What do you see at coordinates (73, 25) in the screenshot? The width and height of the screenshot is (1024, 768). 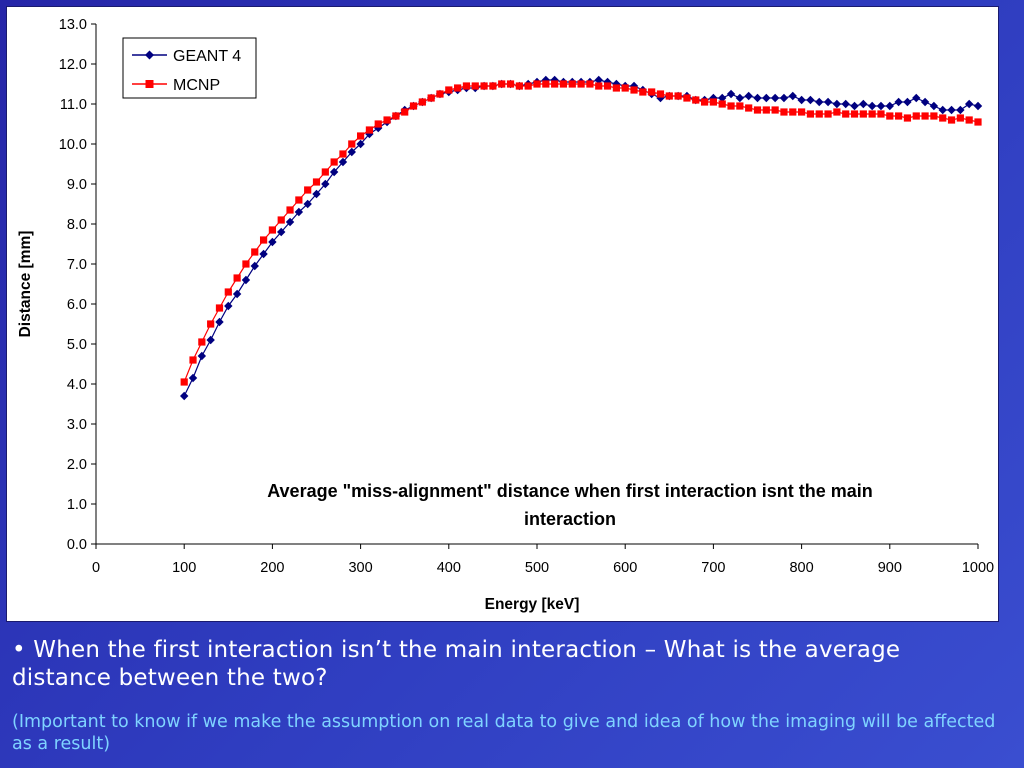 I see `y-tick-label: 13.0` at bounding box center [73, 25].